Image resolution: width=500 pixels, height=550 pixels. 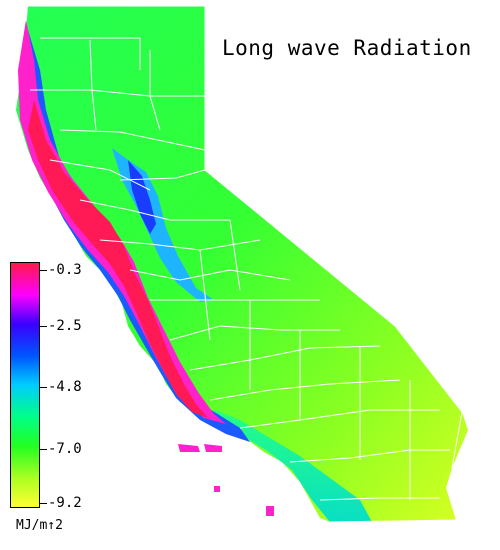 What do you see at coordinates (65, 387) in the screenshot?
I see `legend-tick-label: -4.8` at bounding box center [65, 387].